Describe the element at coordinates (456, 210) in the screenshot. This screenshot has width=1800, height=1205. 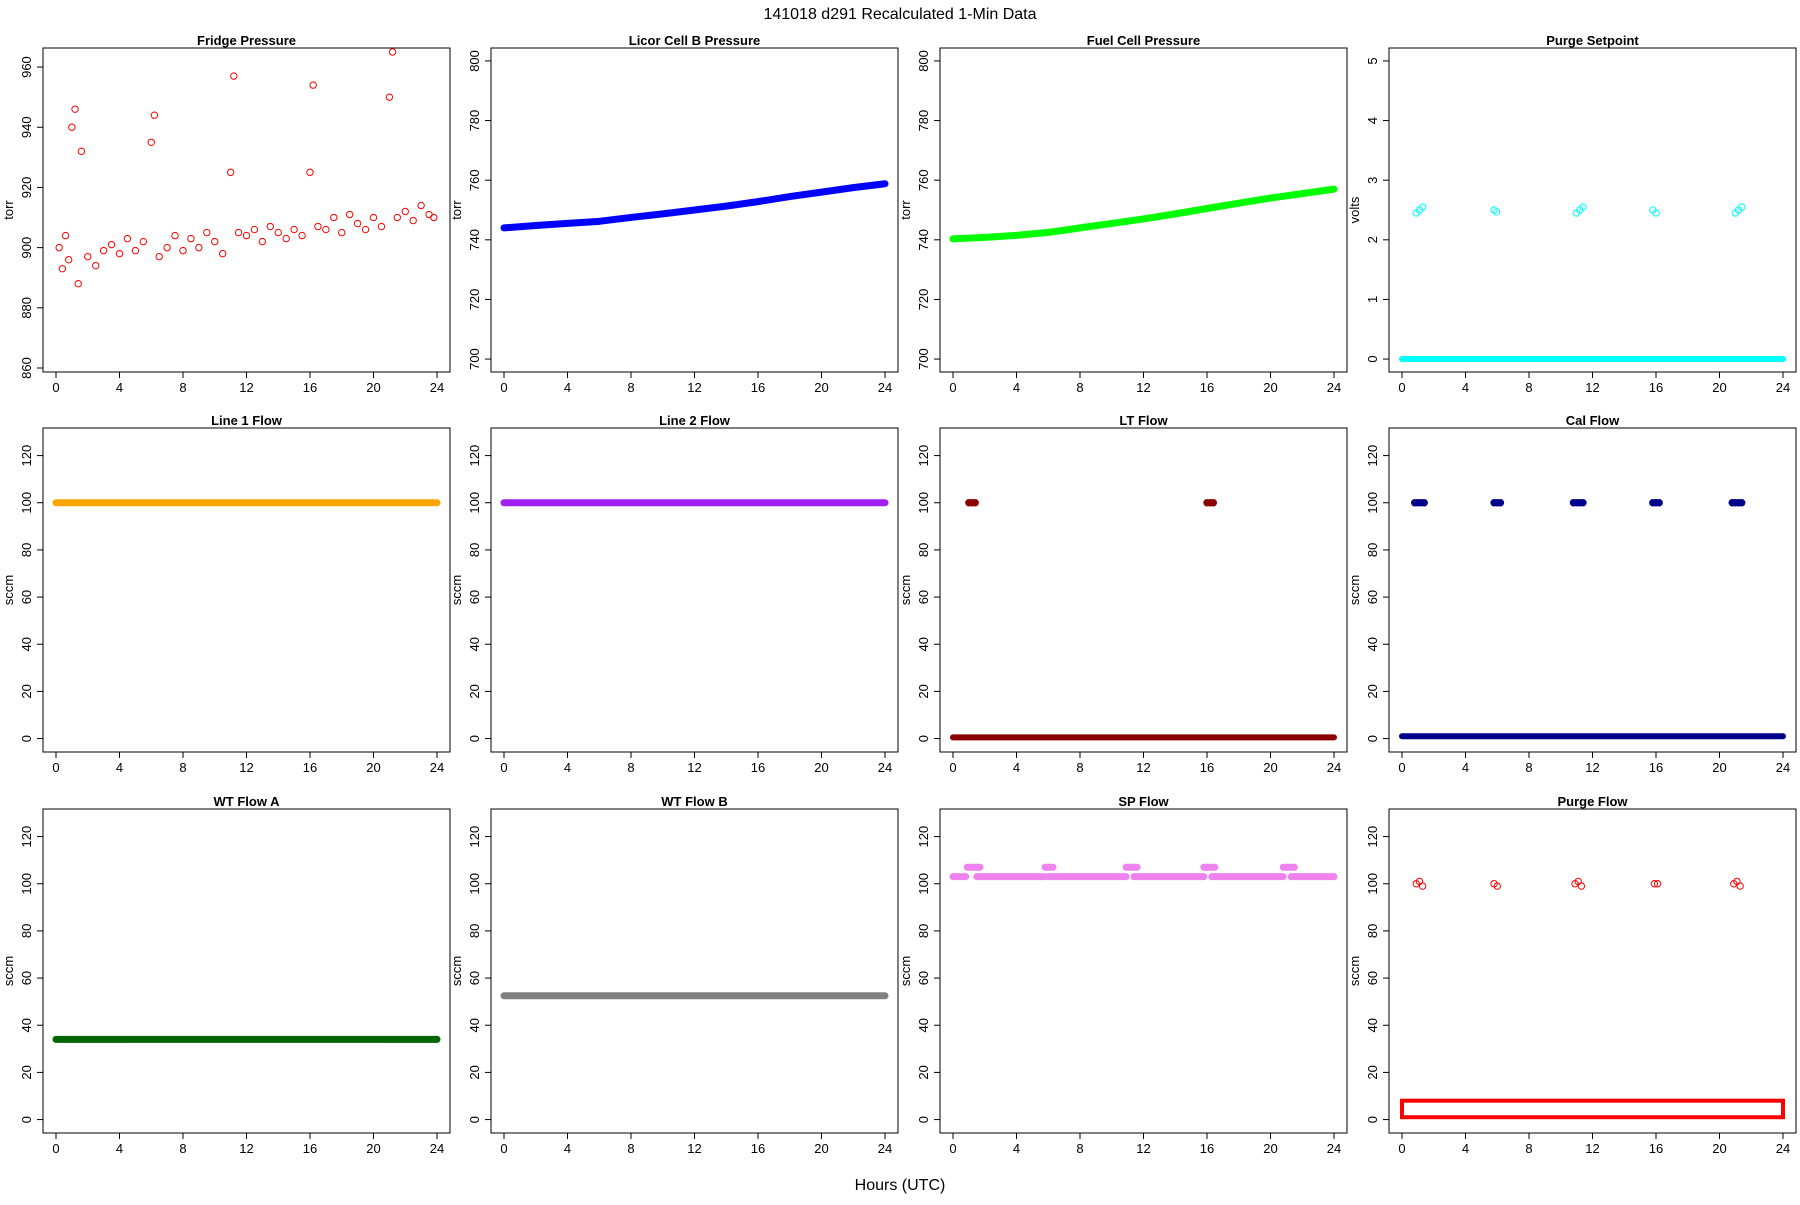
I see `y-axis-label: torr` at that location.